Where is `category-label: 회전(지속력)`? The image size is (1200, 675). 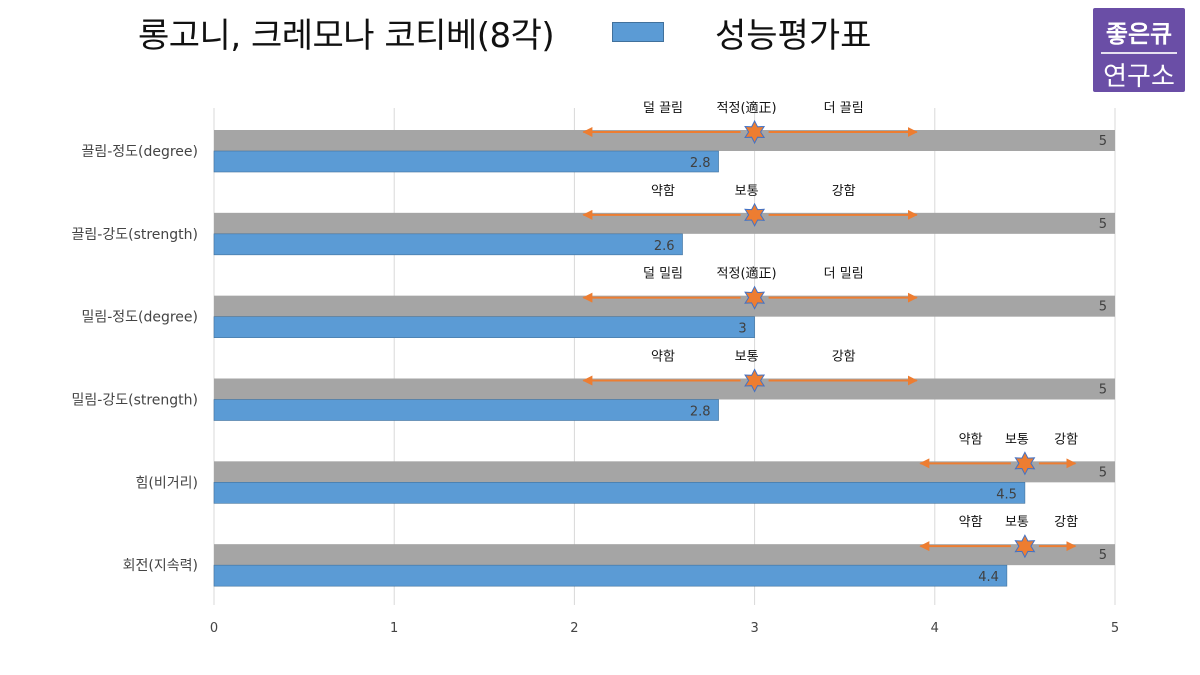 category-label: 회전(지속력) is located at coordinates (160, 566).